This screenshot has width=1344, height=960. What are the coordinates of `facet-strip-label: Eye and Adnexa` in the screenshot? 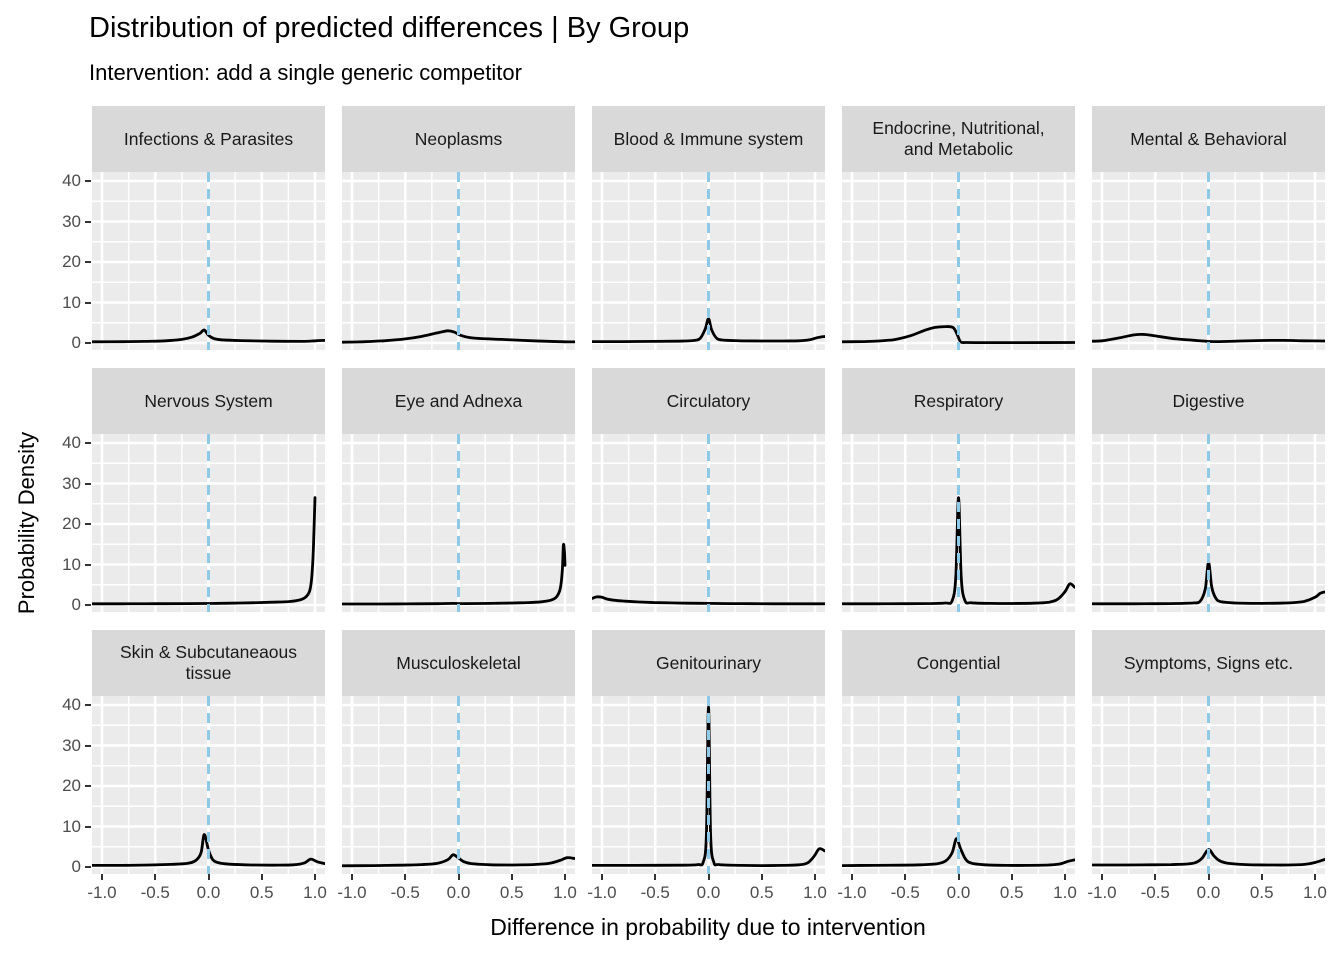 It's located at (458, 400).